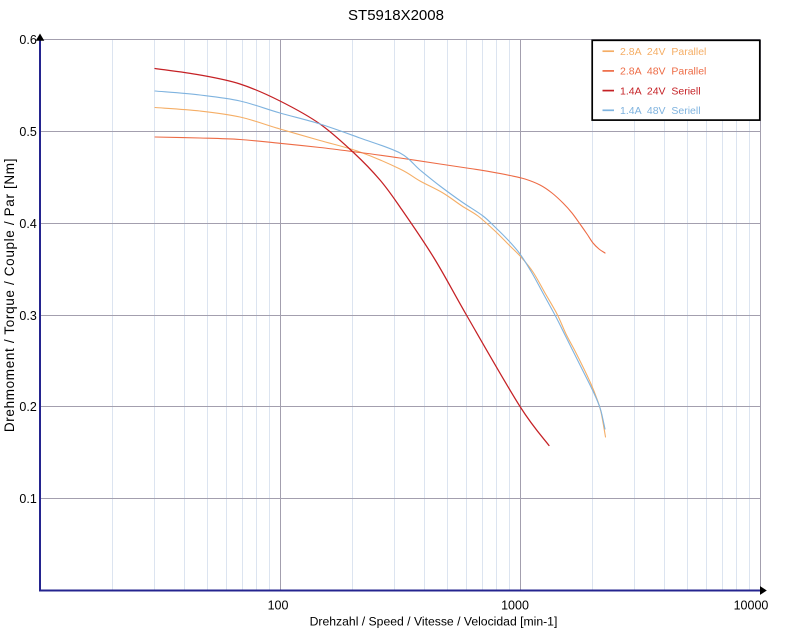 The image size is (800, 630). What do you see at coordinates (278, 606) in the screenshot?
I see `svg-text: 100` at bounding box center [278, 606].